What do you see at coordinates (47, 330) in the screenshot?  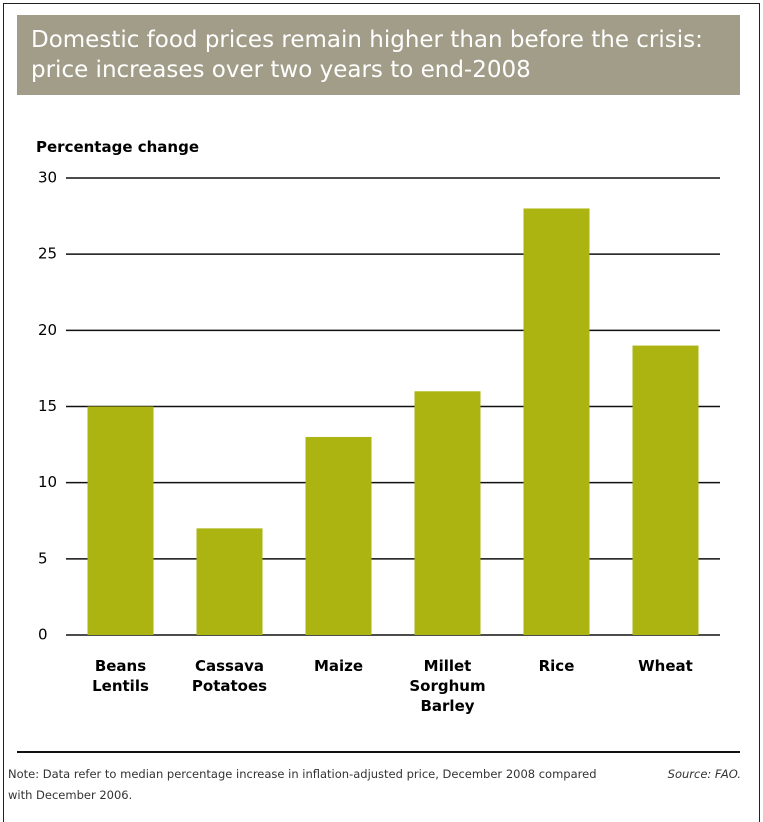 I see `y-tick-label: 20` at bounding box center [47, 330].